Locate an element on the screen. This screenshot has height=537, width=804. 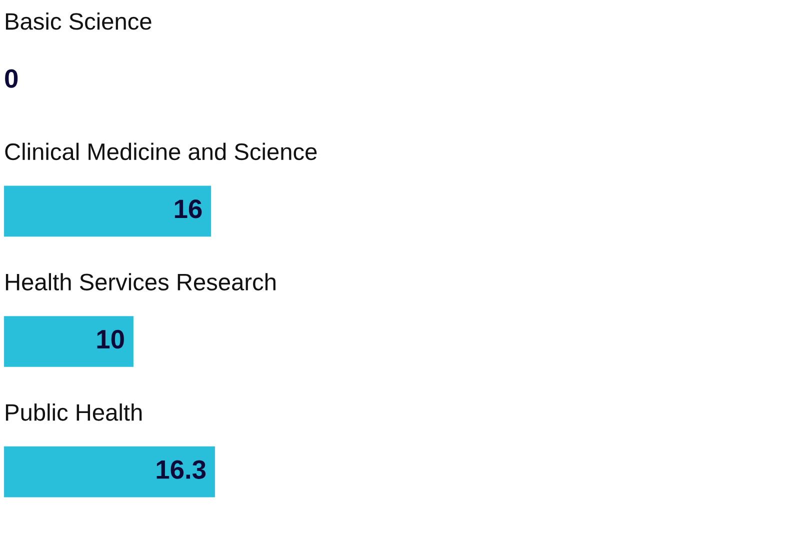
data-label: 0 is located at coordinates (11, 78).